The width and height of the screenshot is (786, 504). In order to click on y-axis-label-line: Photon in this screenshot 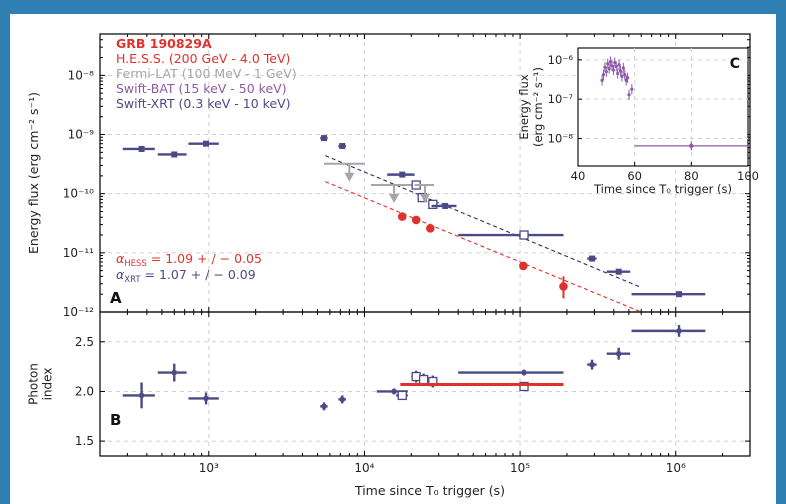, I will do `click(34, 384)`.